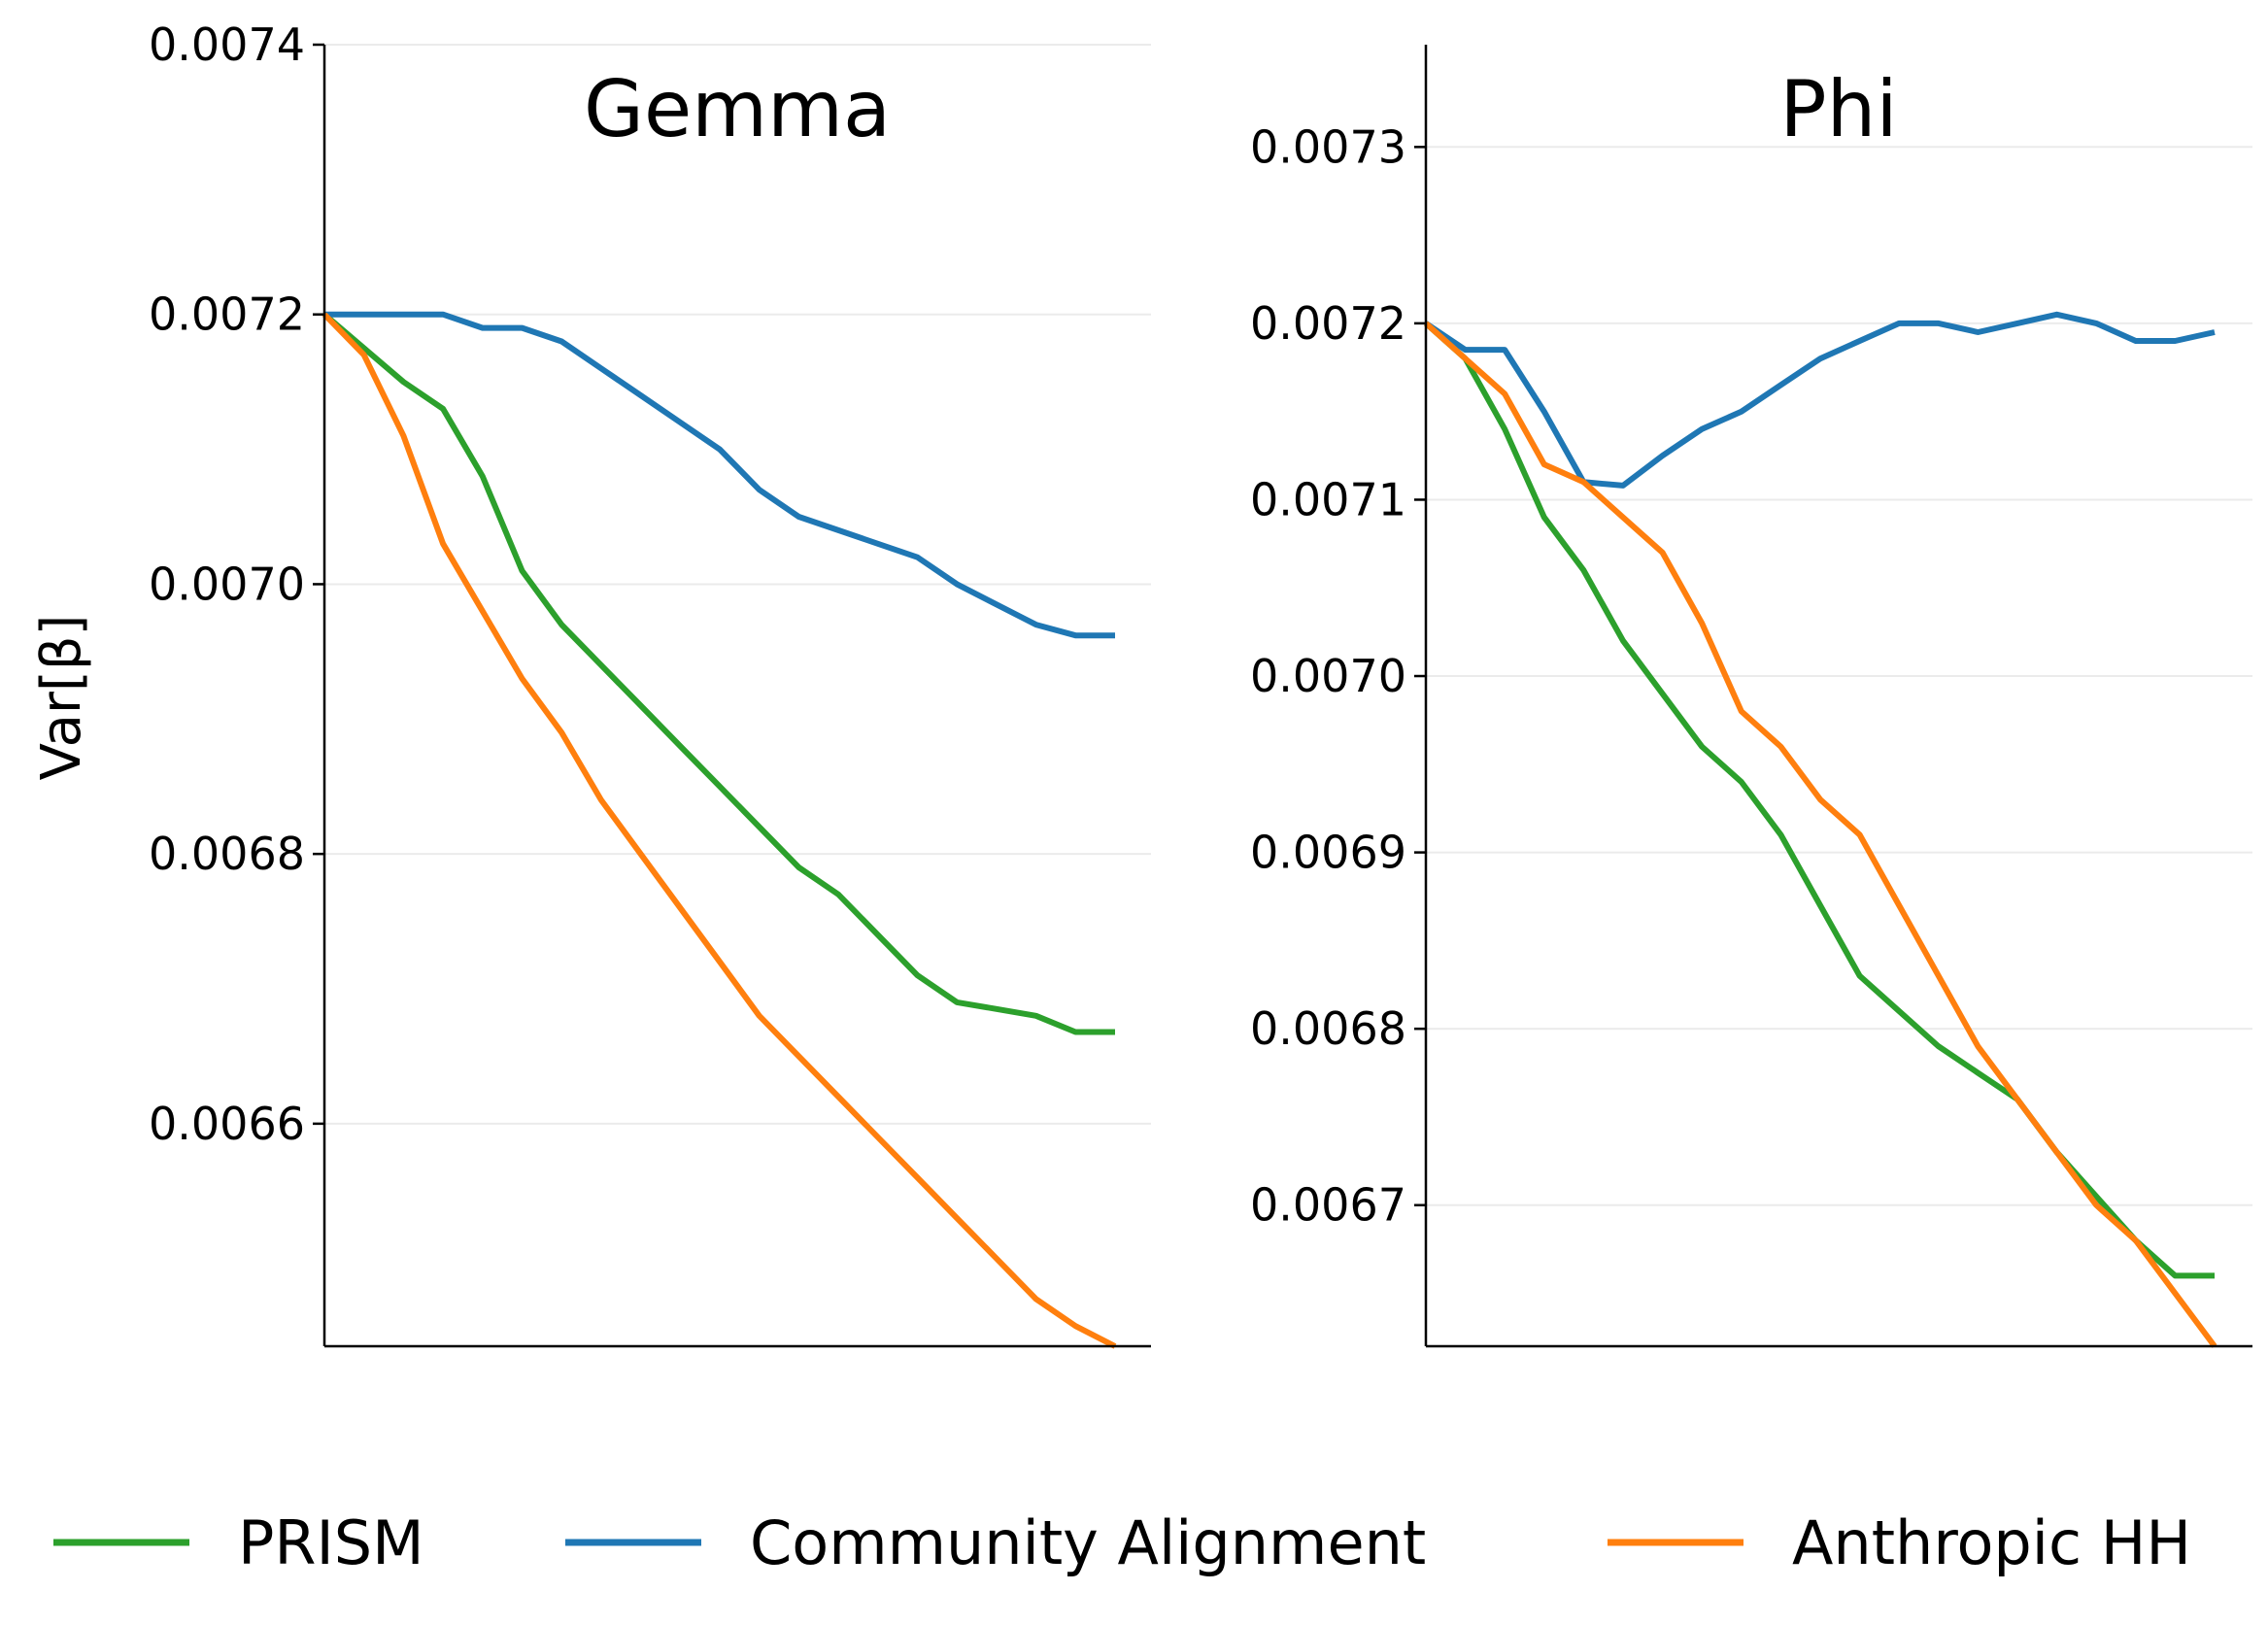  I want to click on legend-item-prism: PRISM, so click(239, 1542).